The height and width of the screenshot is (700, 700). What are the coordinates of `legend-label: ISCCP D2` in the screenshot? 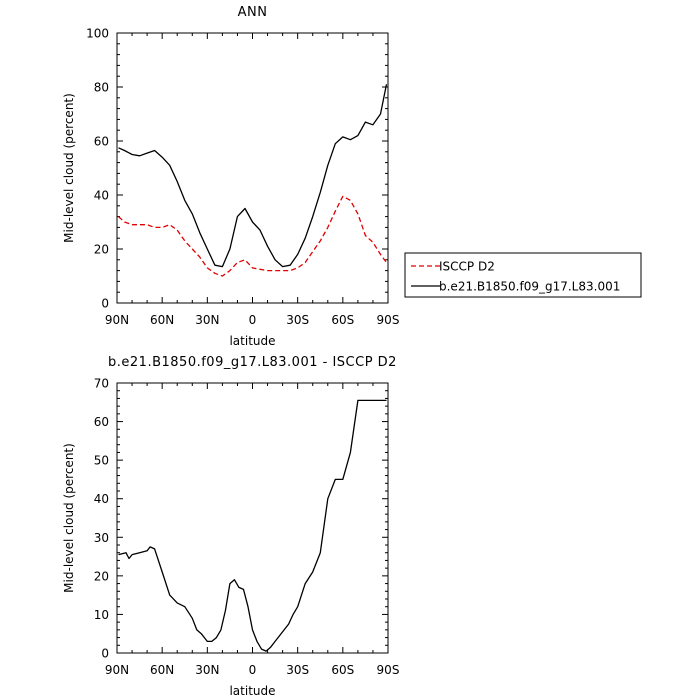 It's located at (467, 267).